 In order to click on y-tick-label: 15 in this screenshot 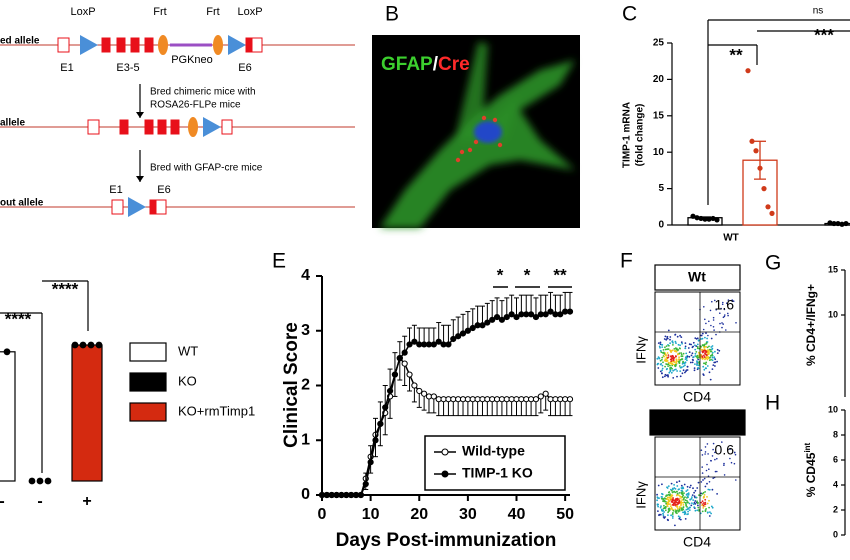, I will do `click(833, 269)`.